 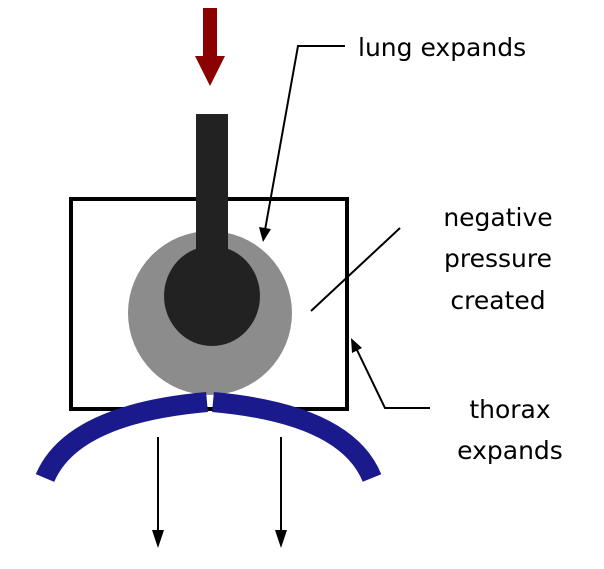 I want to click on label-lung-expands: lung expands, so click(x=442, y=47).